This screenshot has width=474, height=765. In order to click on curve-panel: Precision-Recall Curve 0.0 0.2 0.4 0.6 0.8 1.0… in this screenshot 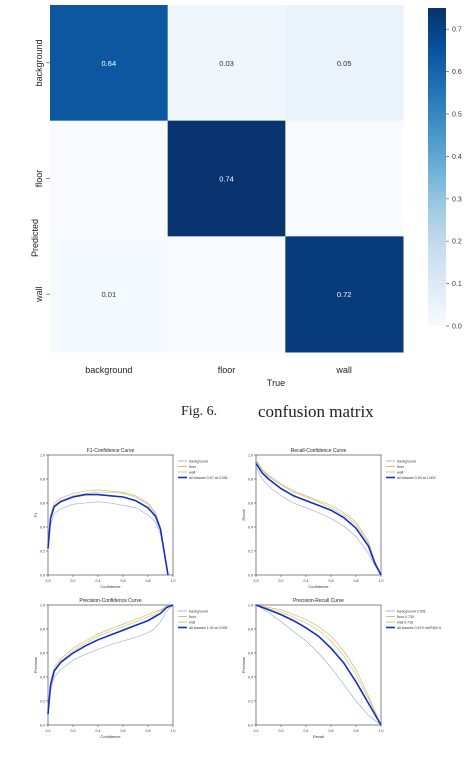, I will do `click(341, 668)`.